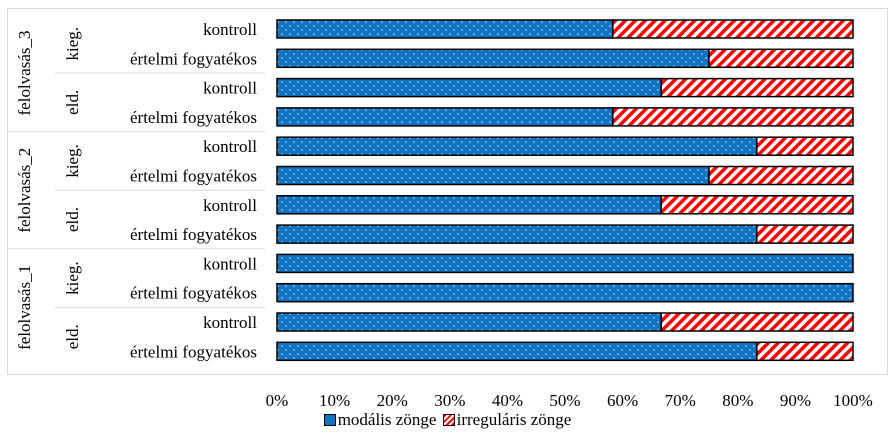 This screenshot has height=434, width=895. I want to click on x-tick-label: 30%, so click(449, 400).